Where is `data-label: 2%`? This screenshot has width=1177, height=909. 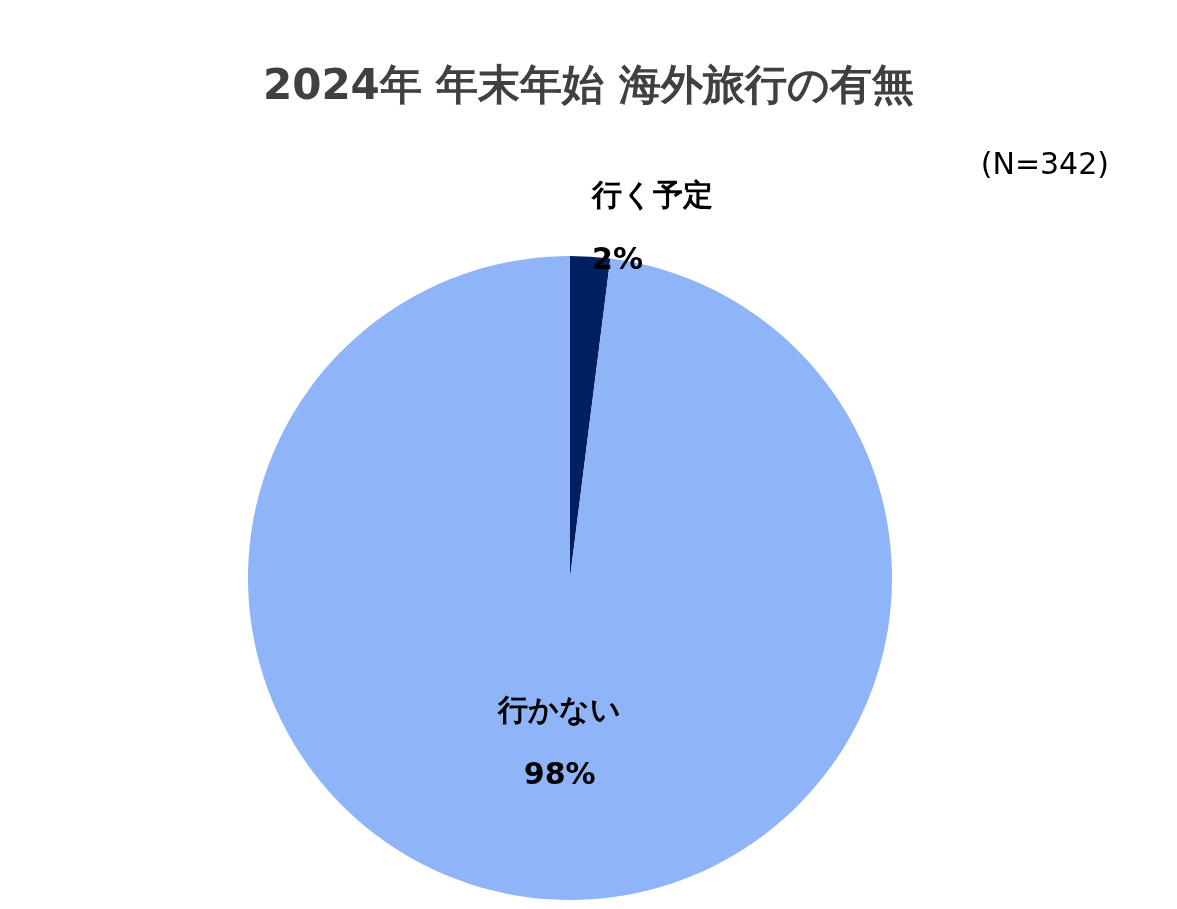 data-label: 2% is located at coordinates (618, 259).